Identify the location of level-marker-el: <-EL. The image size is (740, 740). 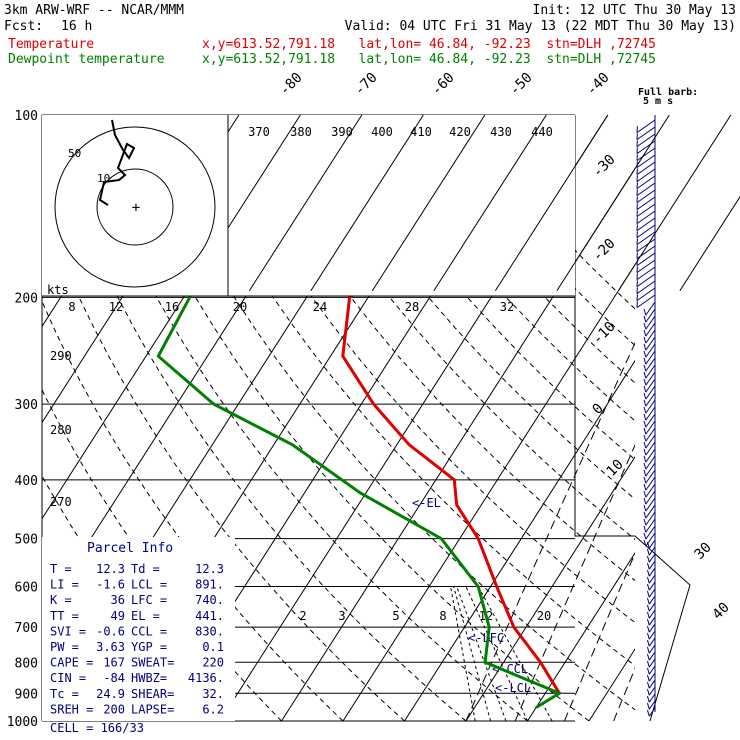
(426, 503).